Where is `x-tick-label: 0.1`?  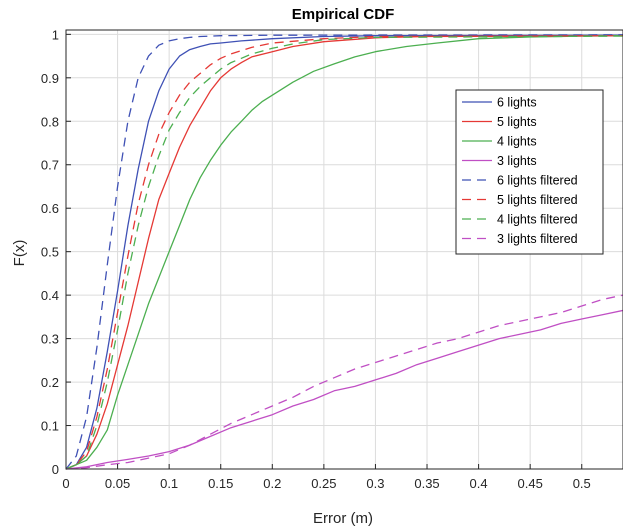
x-tick-label: 0.1 is located at coordinates (169, 483).